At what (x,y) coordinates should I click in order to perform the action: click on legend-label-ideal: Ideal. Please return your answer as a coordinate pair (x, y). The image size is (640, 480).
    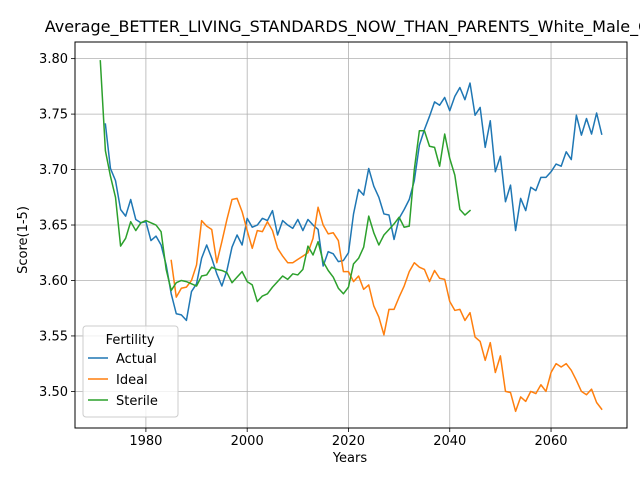
    Looking at the image, I should click on (132, 380).